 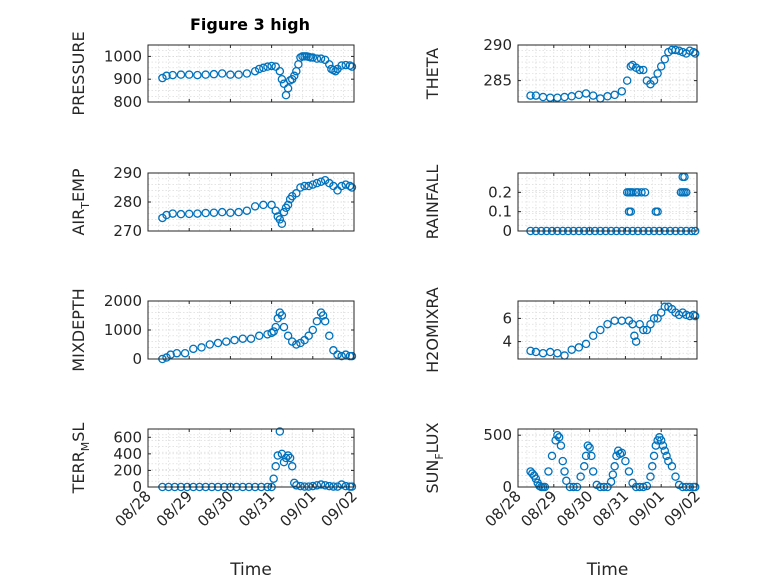 I want to click on y-tick-label: 280, so click(x=127, y=202).